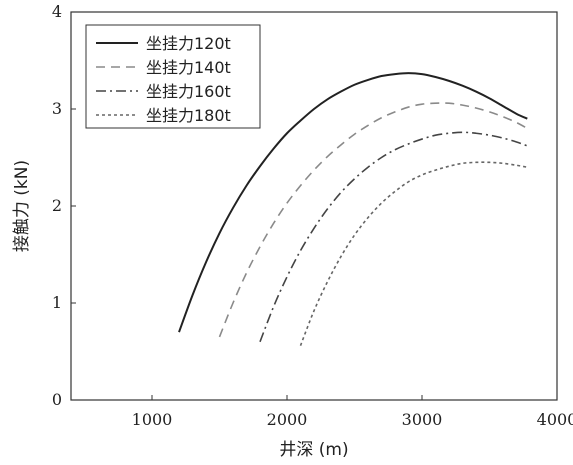 This screenshot has width=573, height=465. What do you see at coordinates (555, 419) in the screenshot?
I see `x-tick-label: 4000` at bounding box center [555, 419].